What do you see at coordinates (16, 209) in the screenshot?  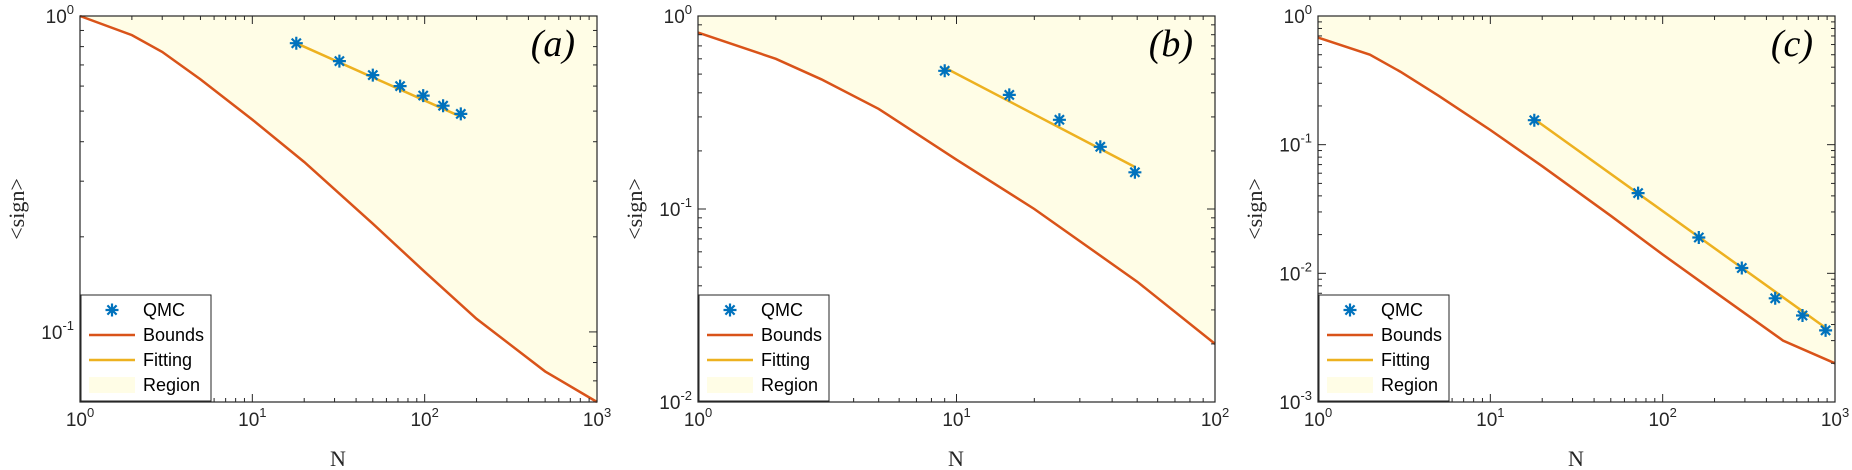 I see `ylabel-a: <sign>` at bounding box center [16, 209].